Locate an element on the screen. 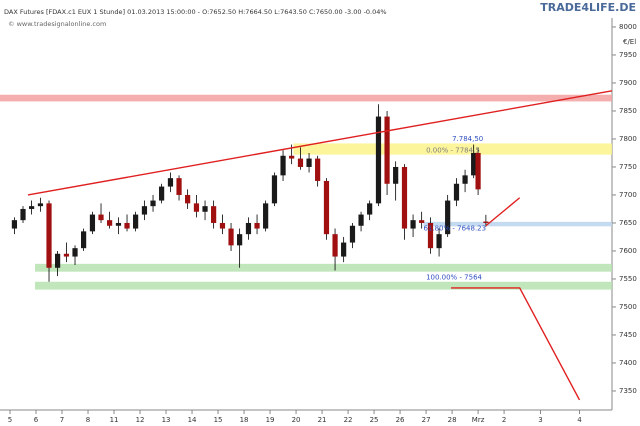  y-tick-label: 7950 is located at coordinates (628, 55).